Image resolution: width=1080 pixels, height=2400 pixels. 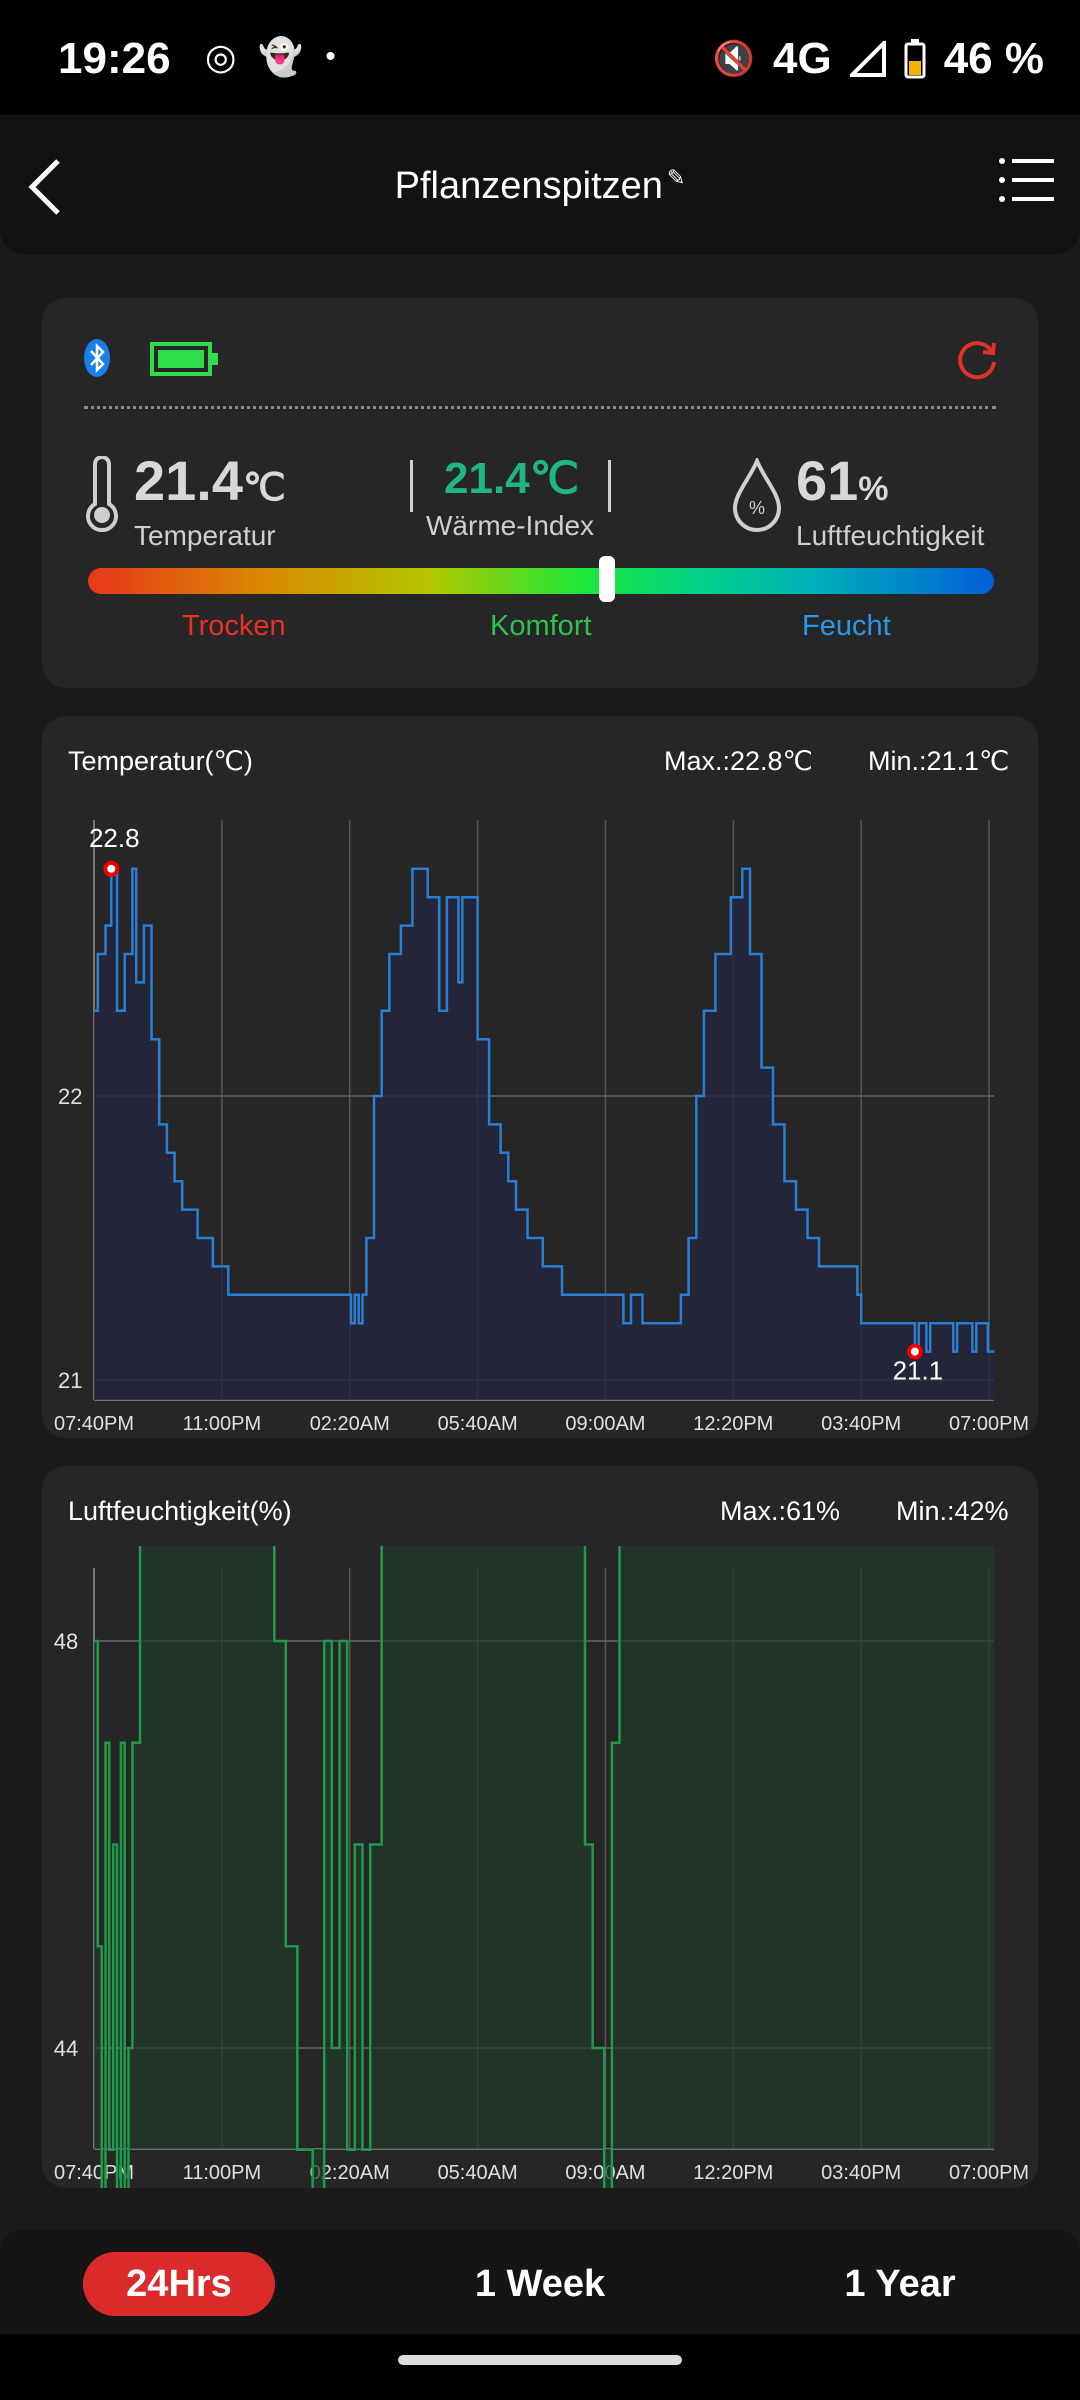 I want to click on tab-1-week: 1 Week, so click(x=540, y=2284).